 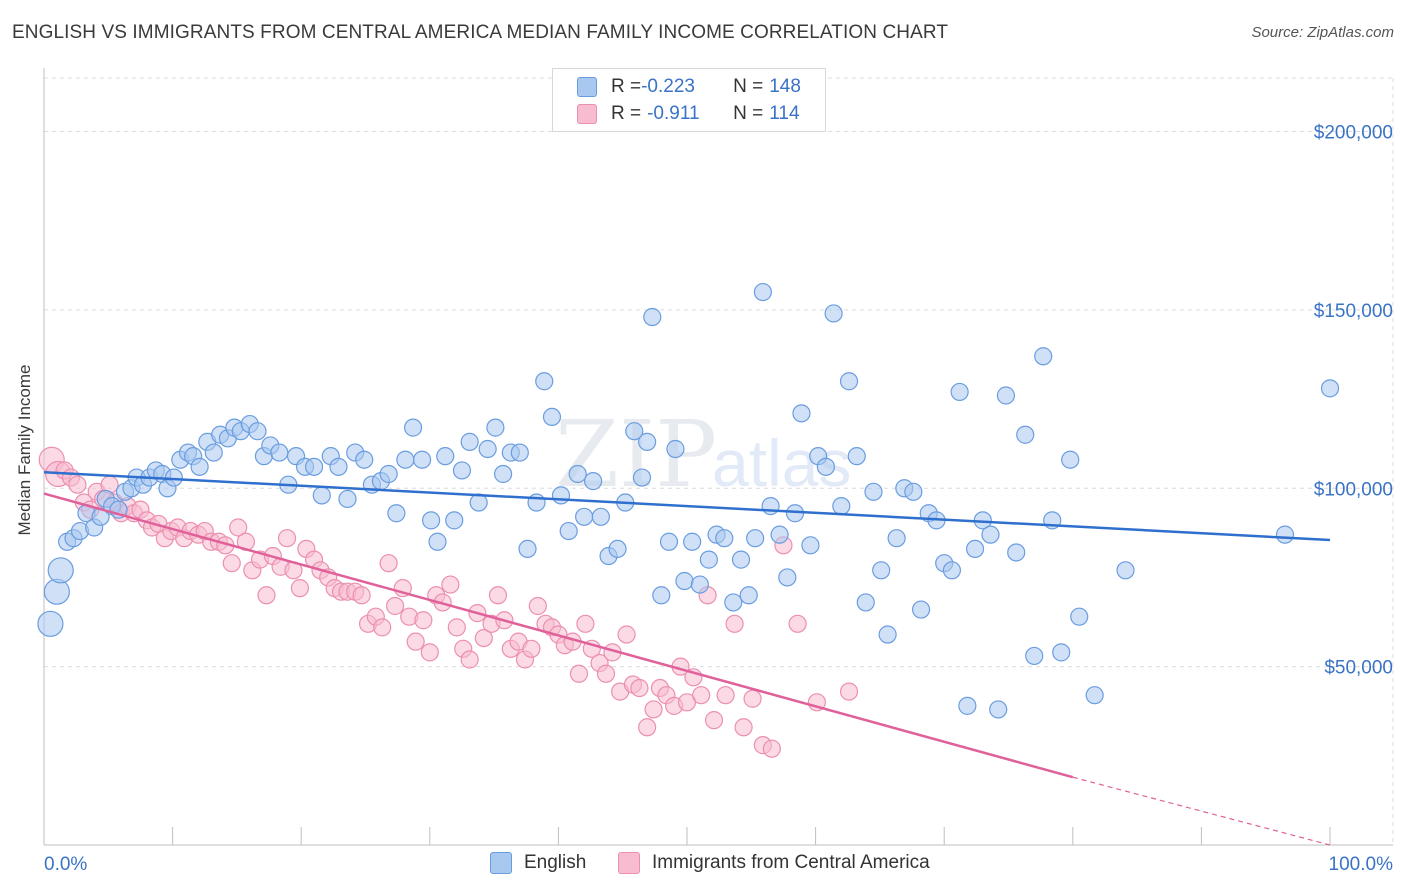 What do you see at coordinates (689, 100) in the screenshot?
I see `legend-correlation: R = -0.223 N = 148 R = -0.911 N = 114` at bounding box center [689, 100].